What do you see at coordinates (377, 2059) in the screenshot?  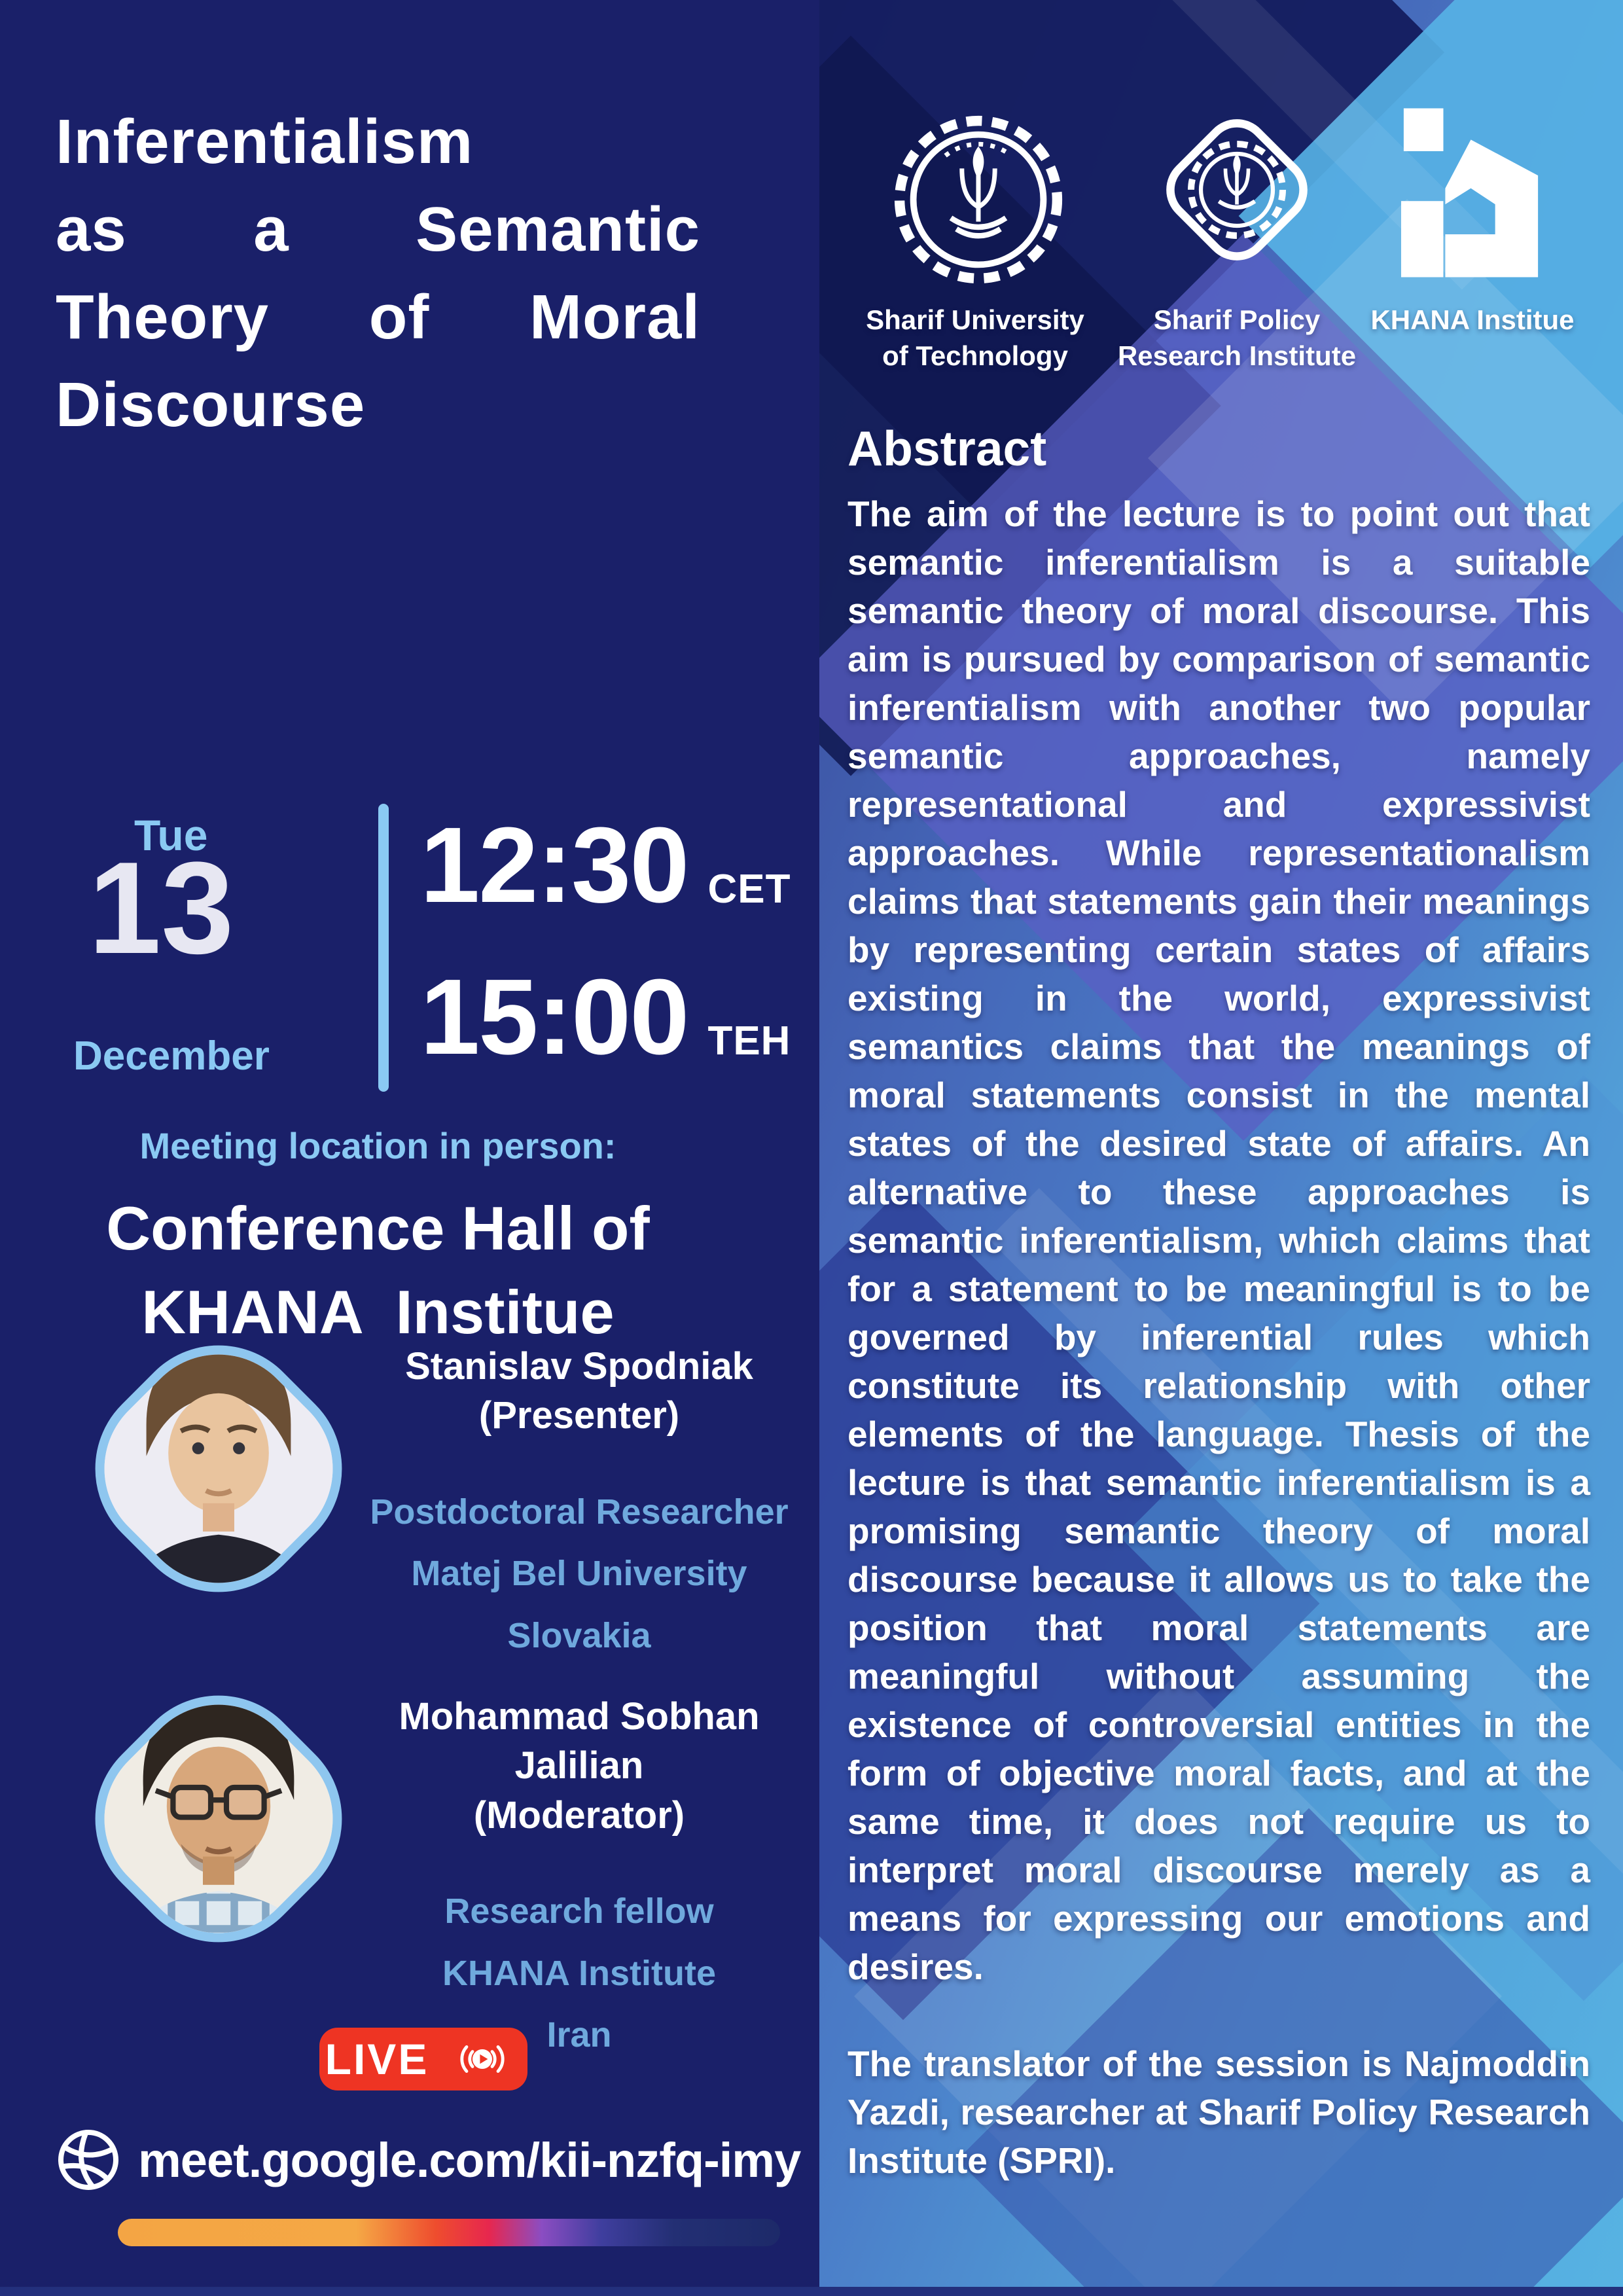 I see `live-label: LIVE` at bounding box center [377, 2059].